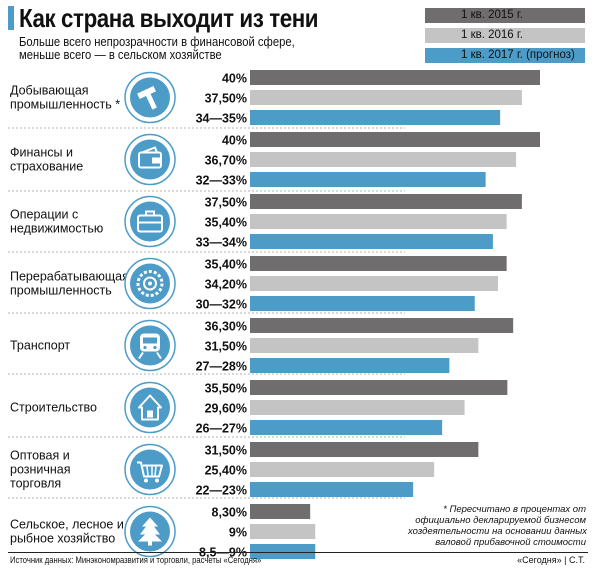 The height and width of the screenshot is (573, 595). I want to click on category-label-line: страхование, so click(46, 167).